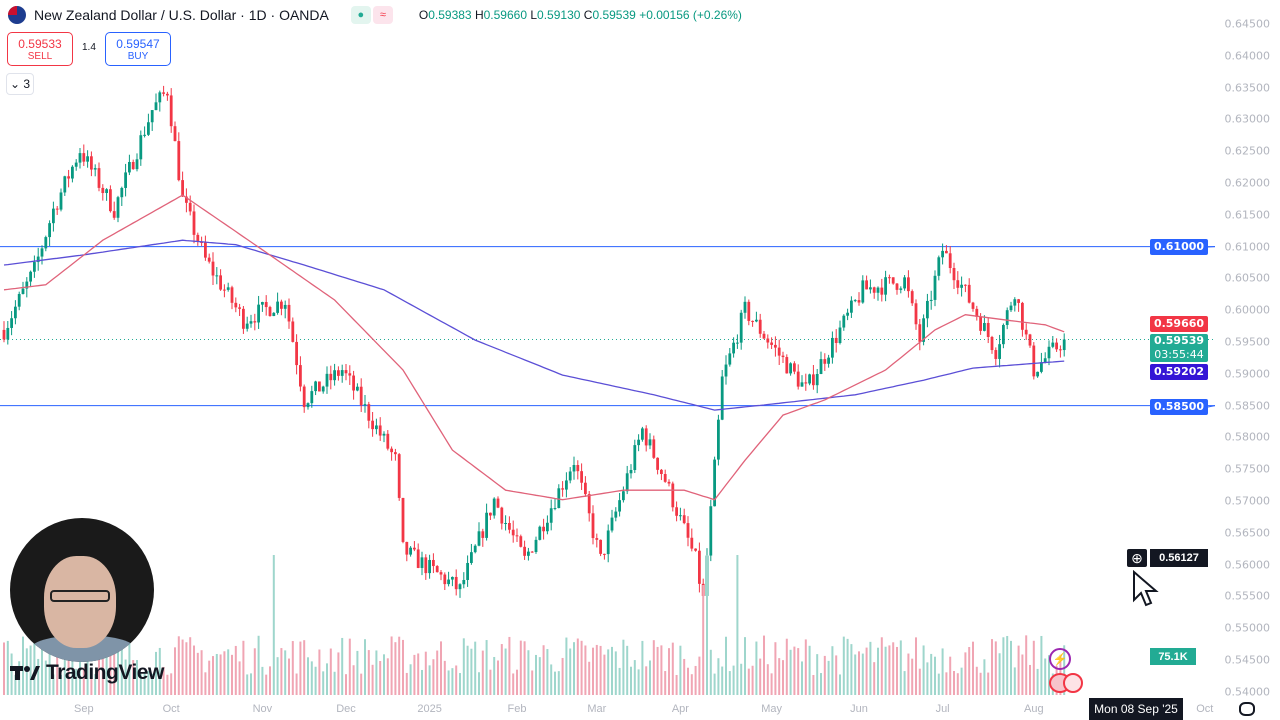 Image resolution: width=1280 pixels, height=720 pixels. I want to click on ma-fast-tag: 0.59660, so click(1179, 324).